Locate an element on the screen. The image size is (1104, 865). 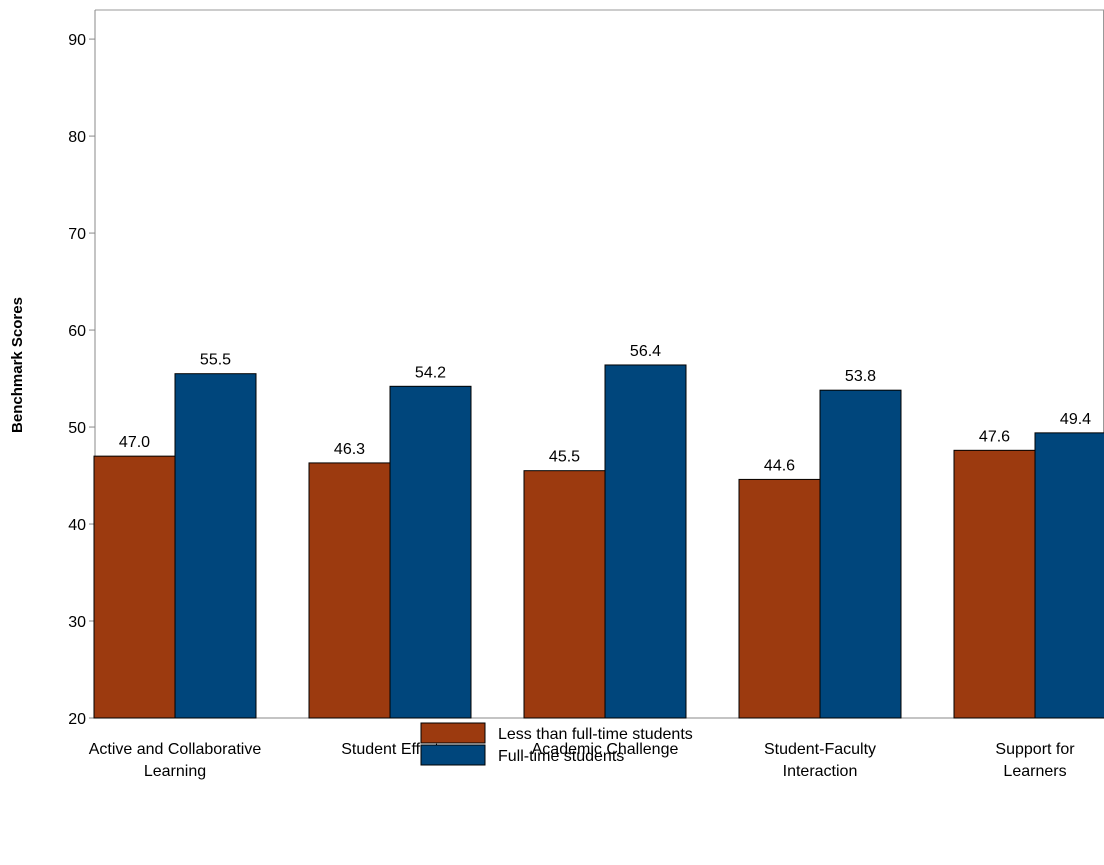
x-category-label: Learners is located at coordinates (1034, 771).